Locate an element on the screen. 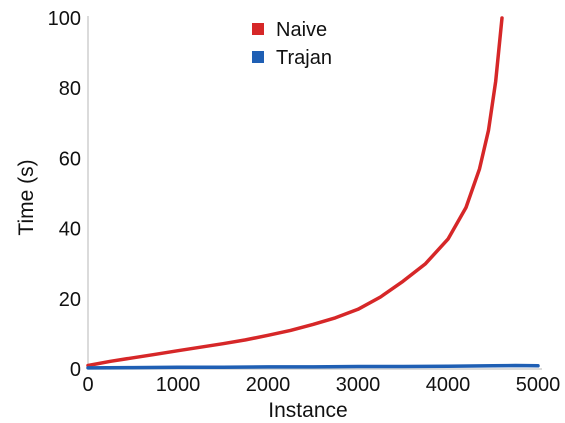  x-tick-label: 0 is located at coordinates (87, 385).